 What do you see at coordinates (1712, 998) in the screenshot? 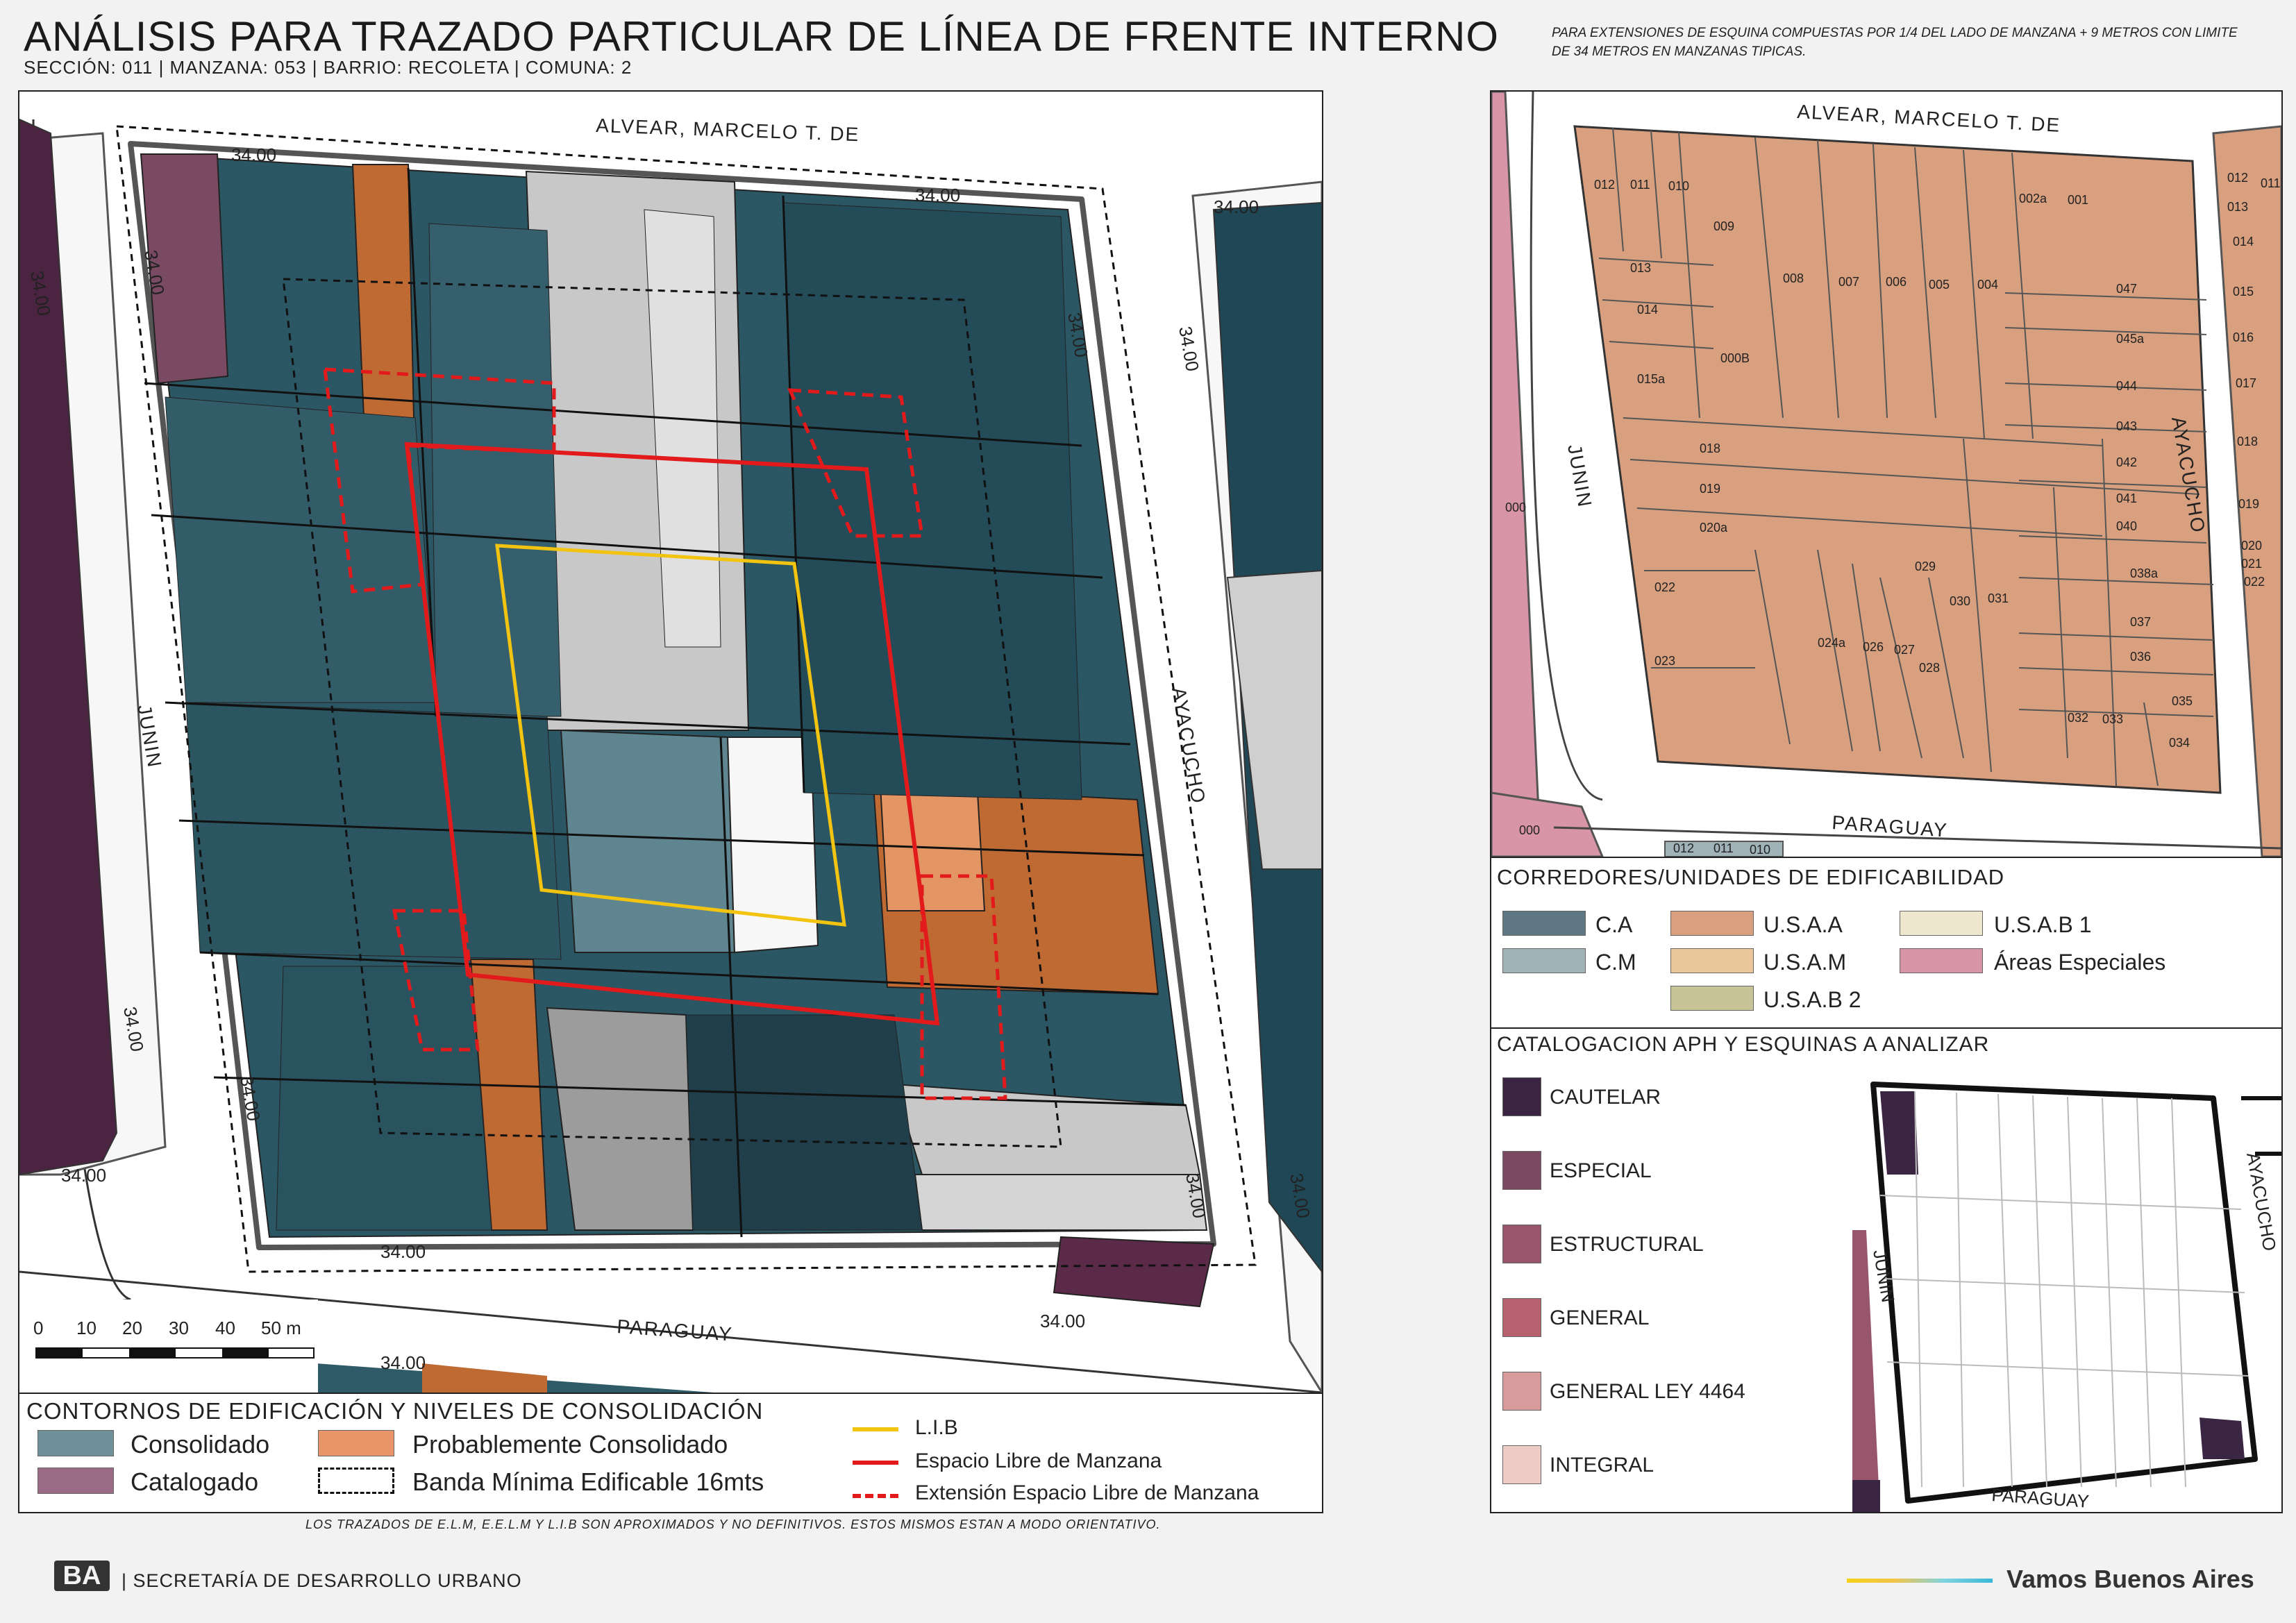
I see `swatch-usab2` at bounding box center [1712, 998].